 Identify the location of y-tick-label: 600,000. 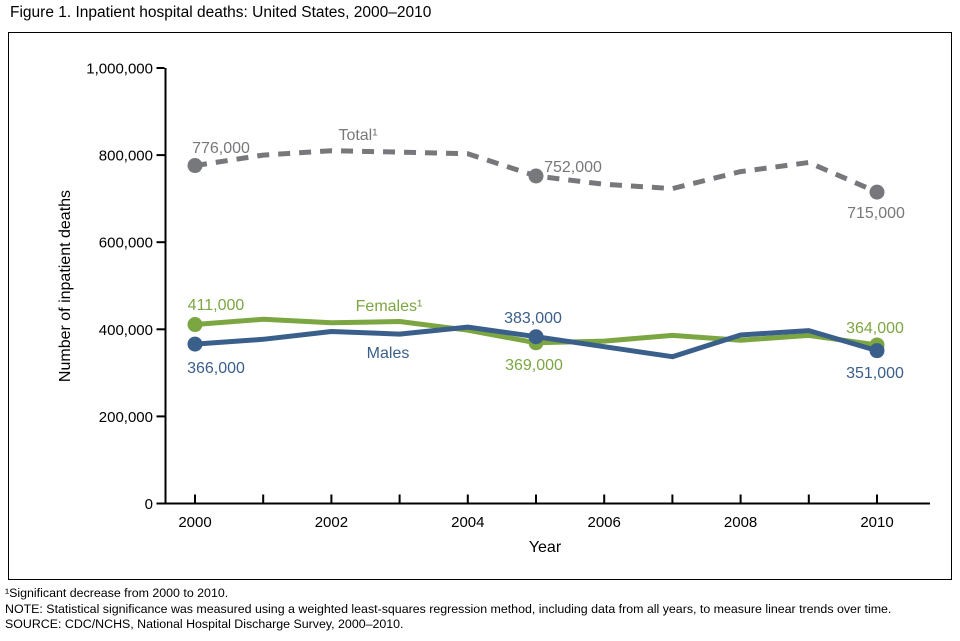
(126, 243).